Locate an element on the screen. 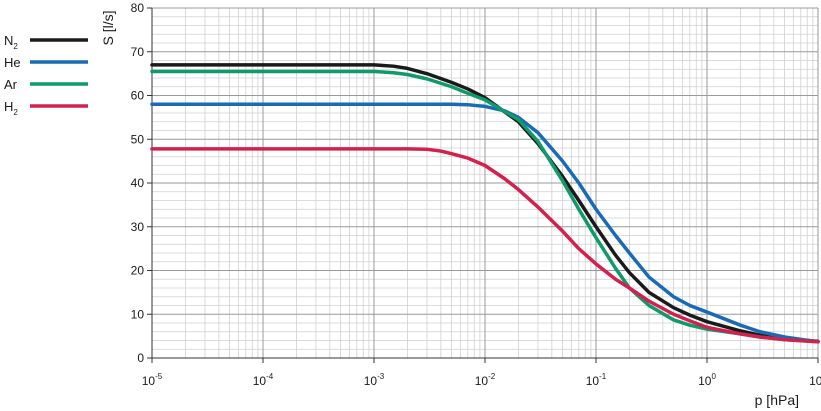 This screenshot has height=411, width=821. y-tick-label: 70 is located at coordinates (138, 52).